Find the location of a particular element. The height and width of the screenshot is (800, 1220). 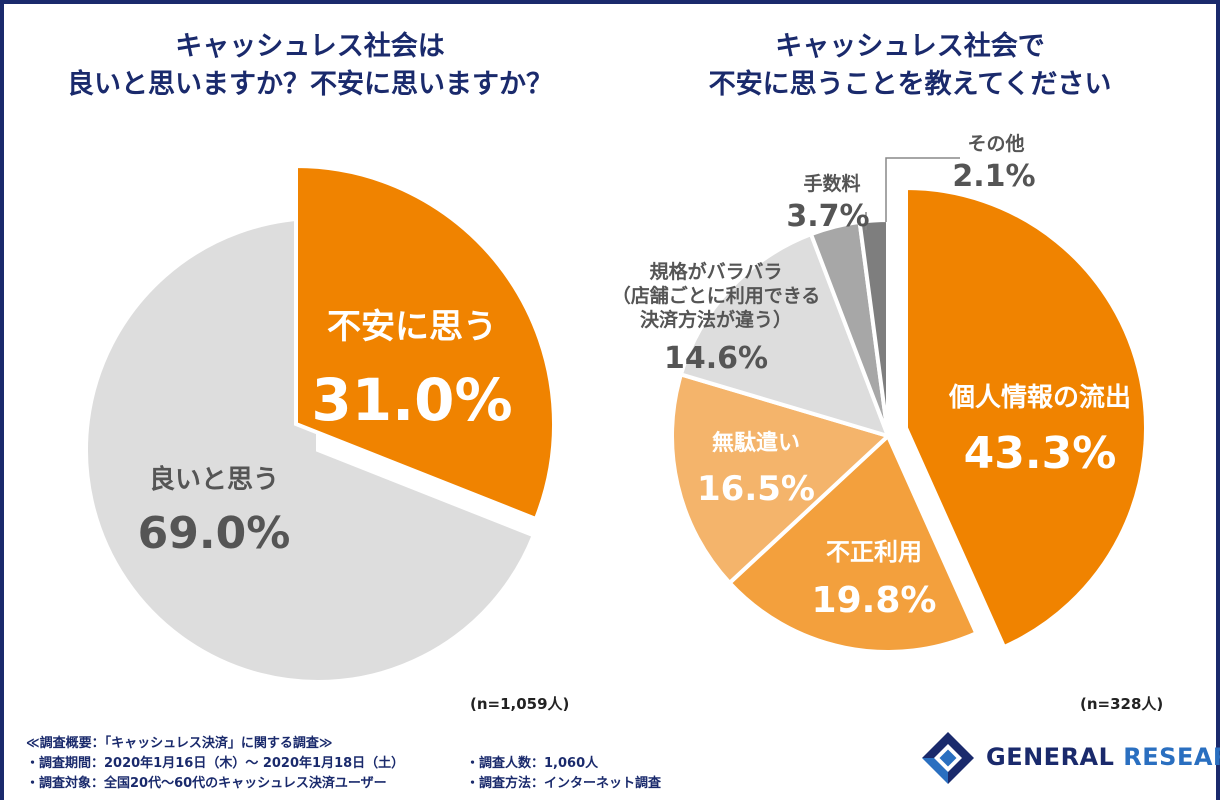

leader-lines is located at coordinates (912, 193).